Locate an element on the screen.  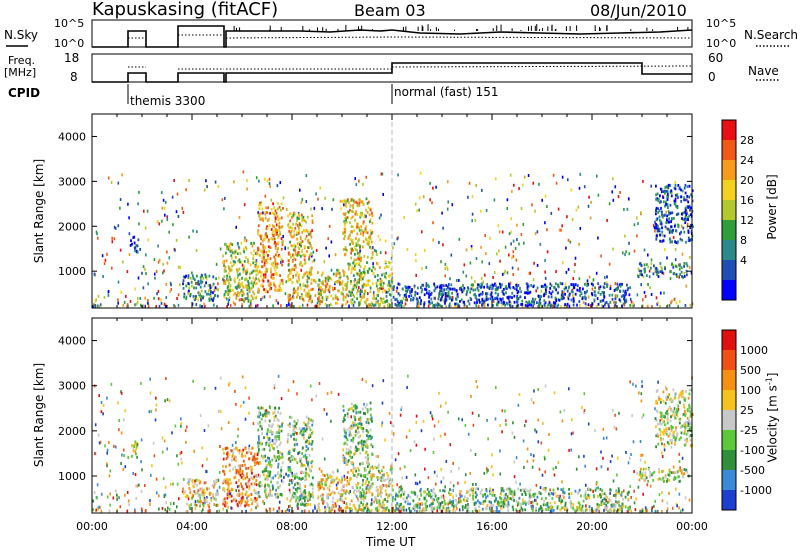
freq-panel is located at coordinates (435, 68).